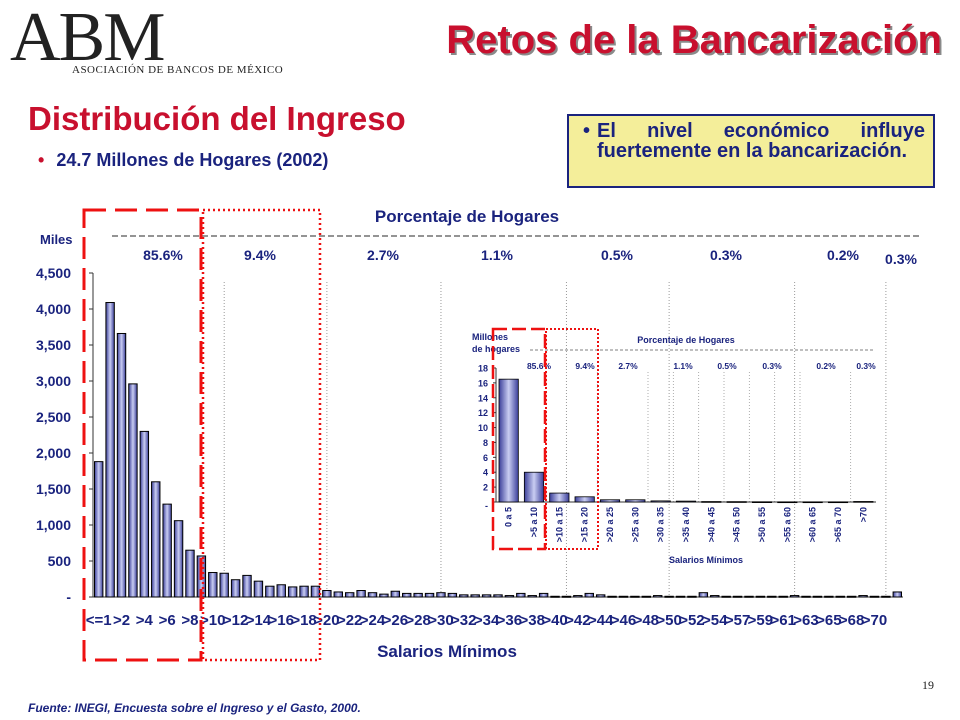 The image size is (960, 720). Describe the element at coordinates (782, 620) in the screenshot. I see `x-tick-label: >61` at that location.